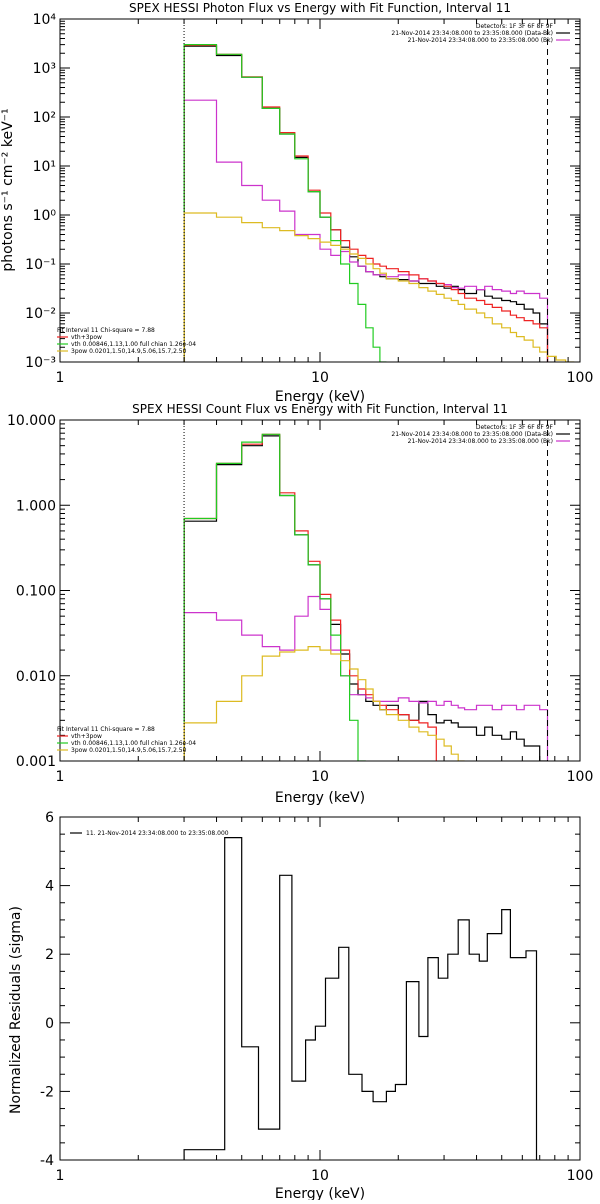  What do you see at coordinates (47, 1161) in the screenshot?
I see `y-tick-label: -4` at bounding box center [47, 1161].